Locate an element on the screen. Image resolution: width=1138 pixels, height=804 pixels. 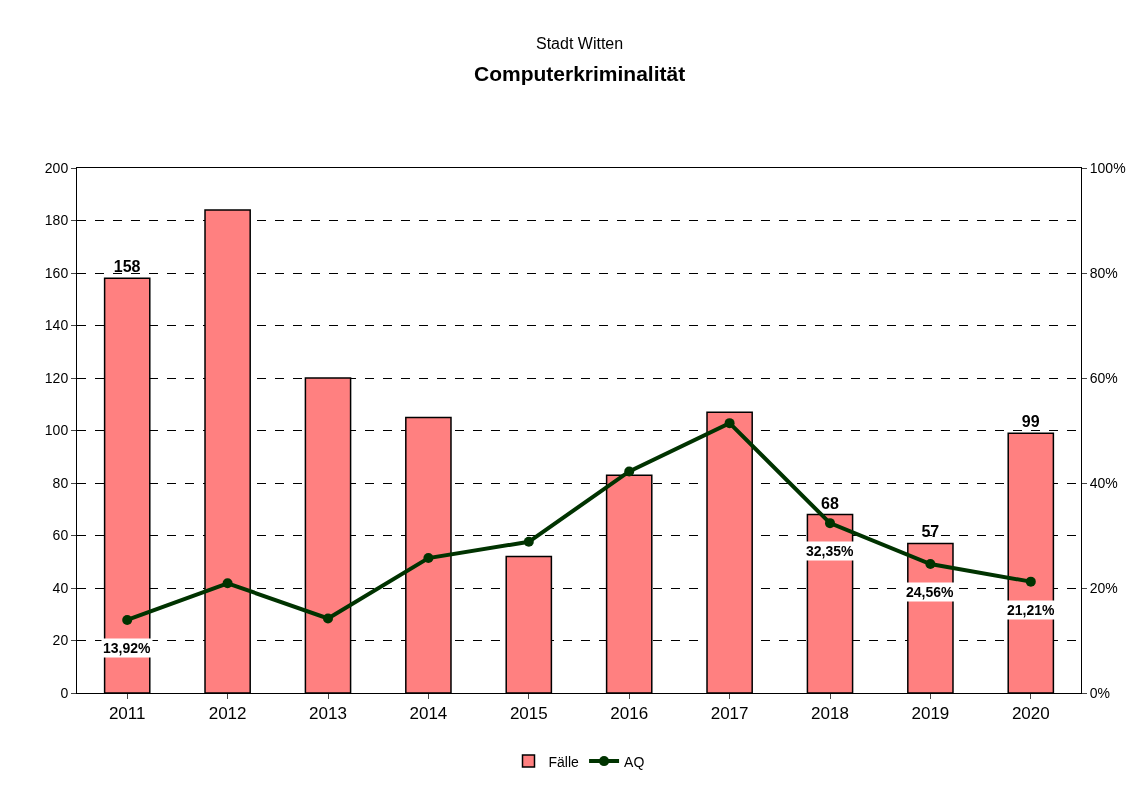
y-tick-label: 140 is located at coordinates (56, 325).